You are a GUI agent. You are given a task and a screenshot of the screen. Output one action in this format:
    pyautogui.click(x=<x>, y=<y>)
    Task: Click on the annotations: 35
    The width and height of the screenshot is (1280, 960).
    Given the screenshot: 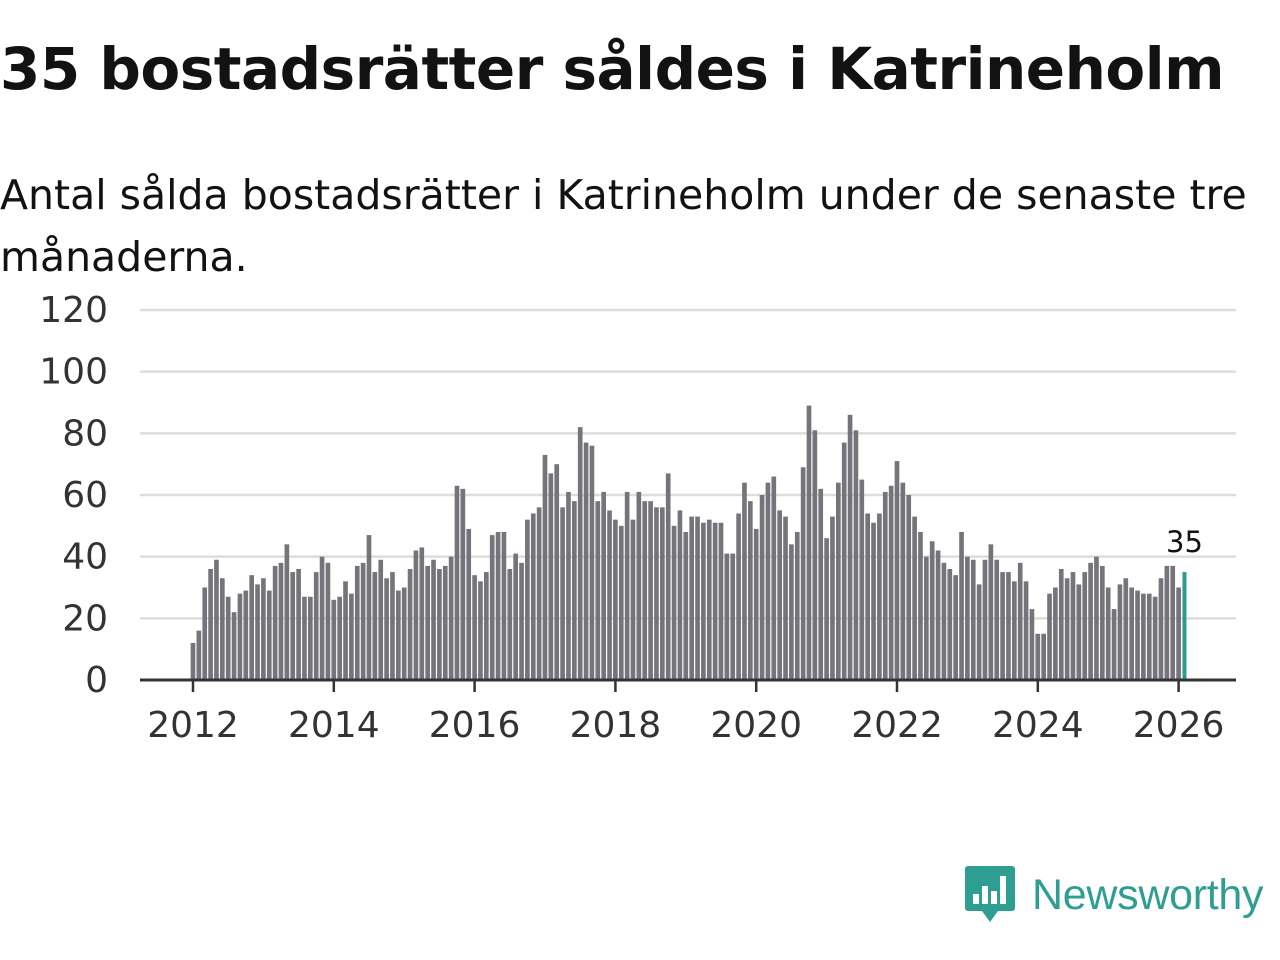 What is the action you would take?
    pyautogui.click(x=1184, y=542)
    